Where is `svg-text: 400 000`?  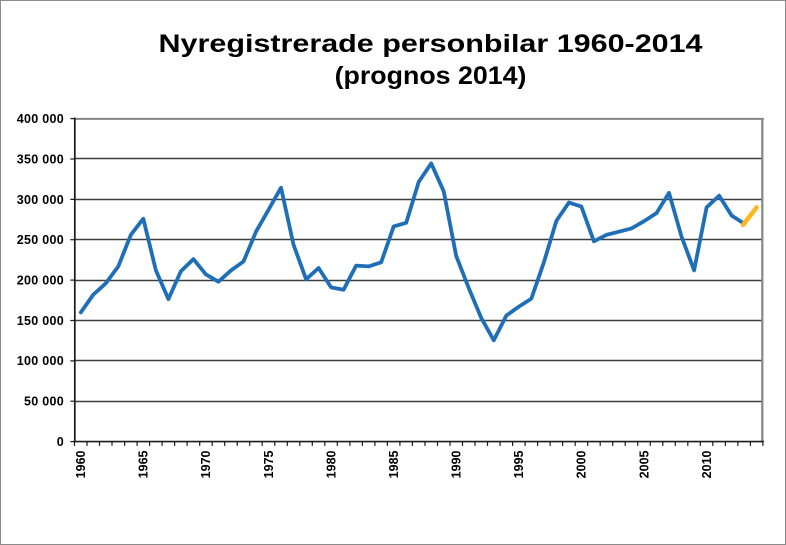 svg-text: 400 000 is located at coordinates (40, 119).